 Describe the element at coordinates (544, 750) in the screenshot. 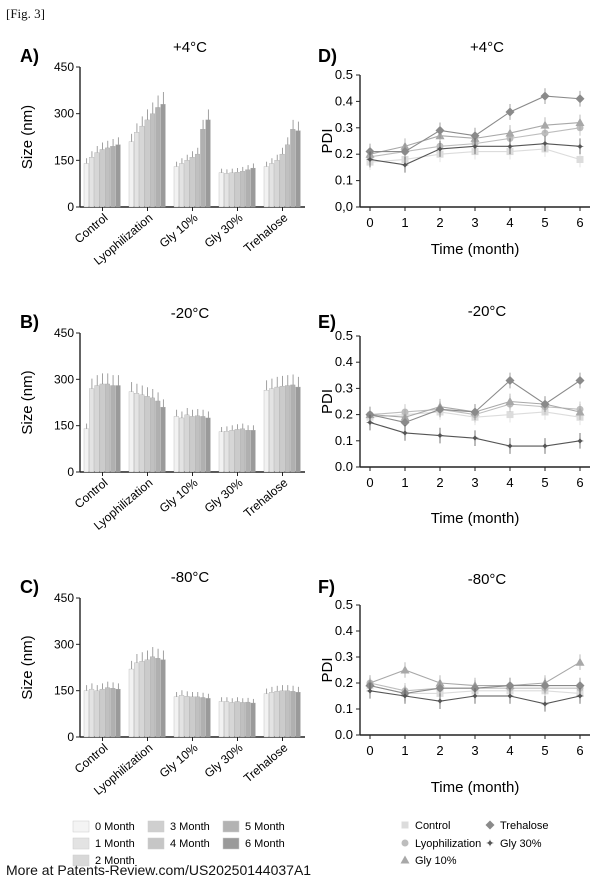

I see `x-tick-label: 5` at that location.